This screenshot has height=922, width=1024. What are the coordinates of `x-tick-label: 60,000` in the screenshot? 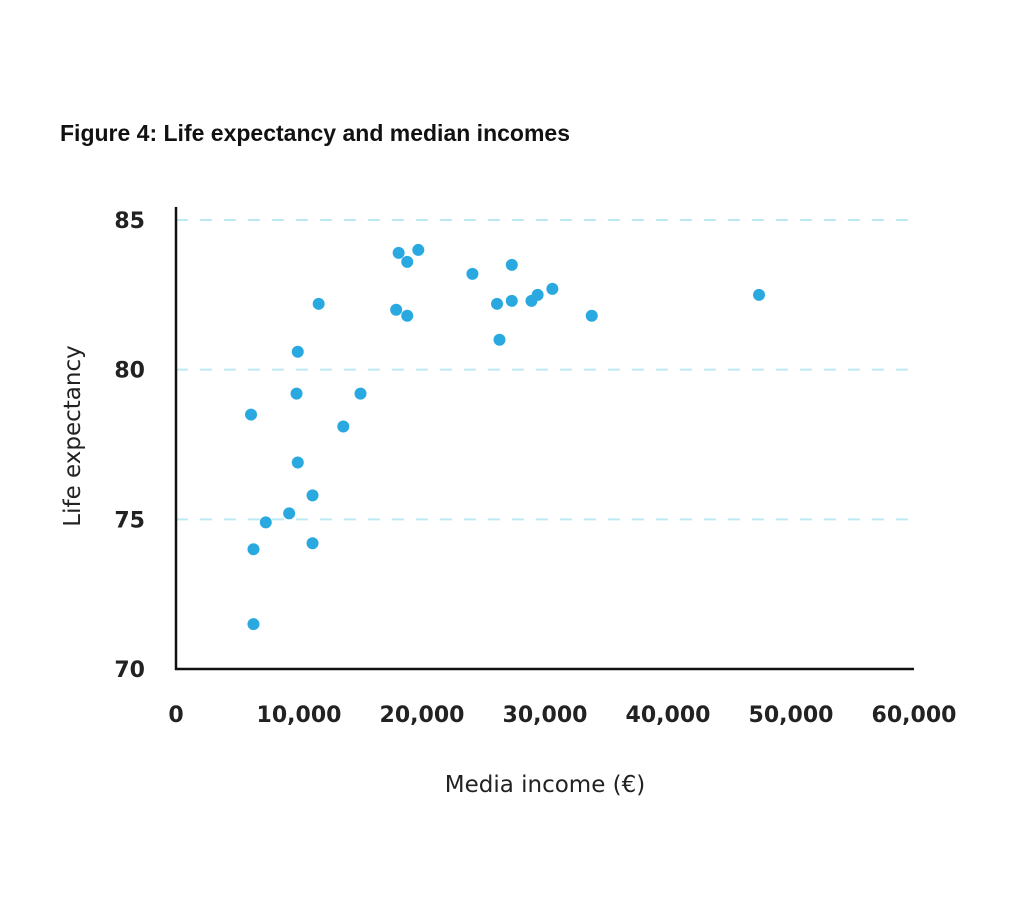 It's located at (914, 715).